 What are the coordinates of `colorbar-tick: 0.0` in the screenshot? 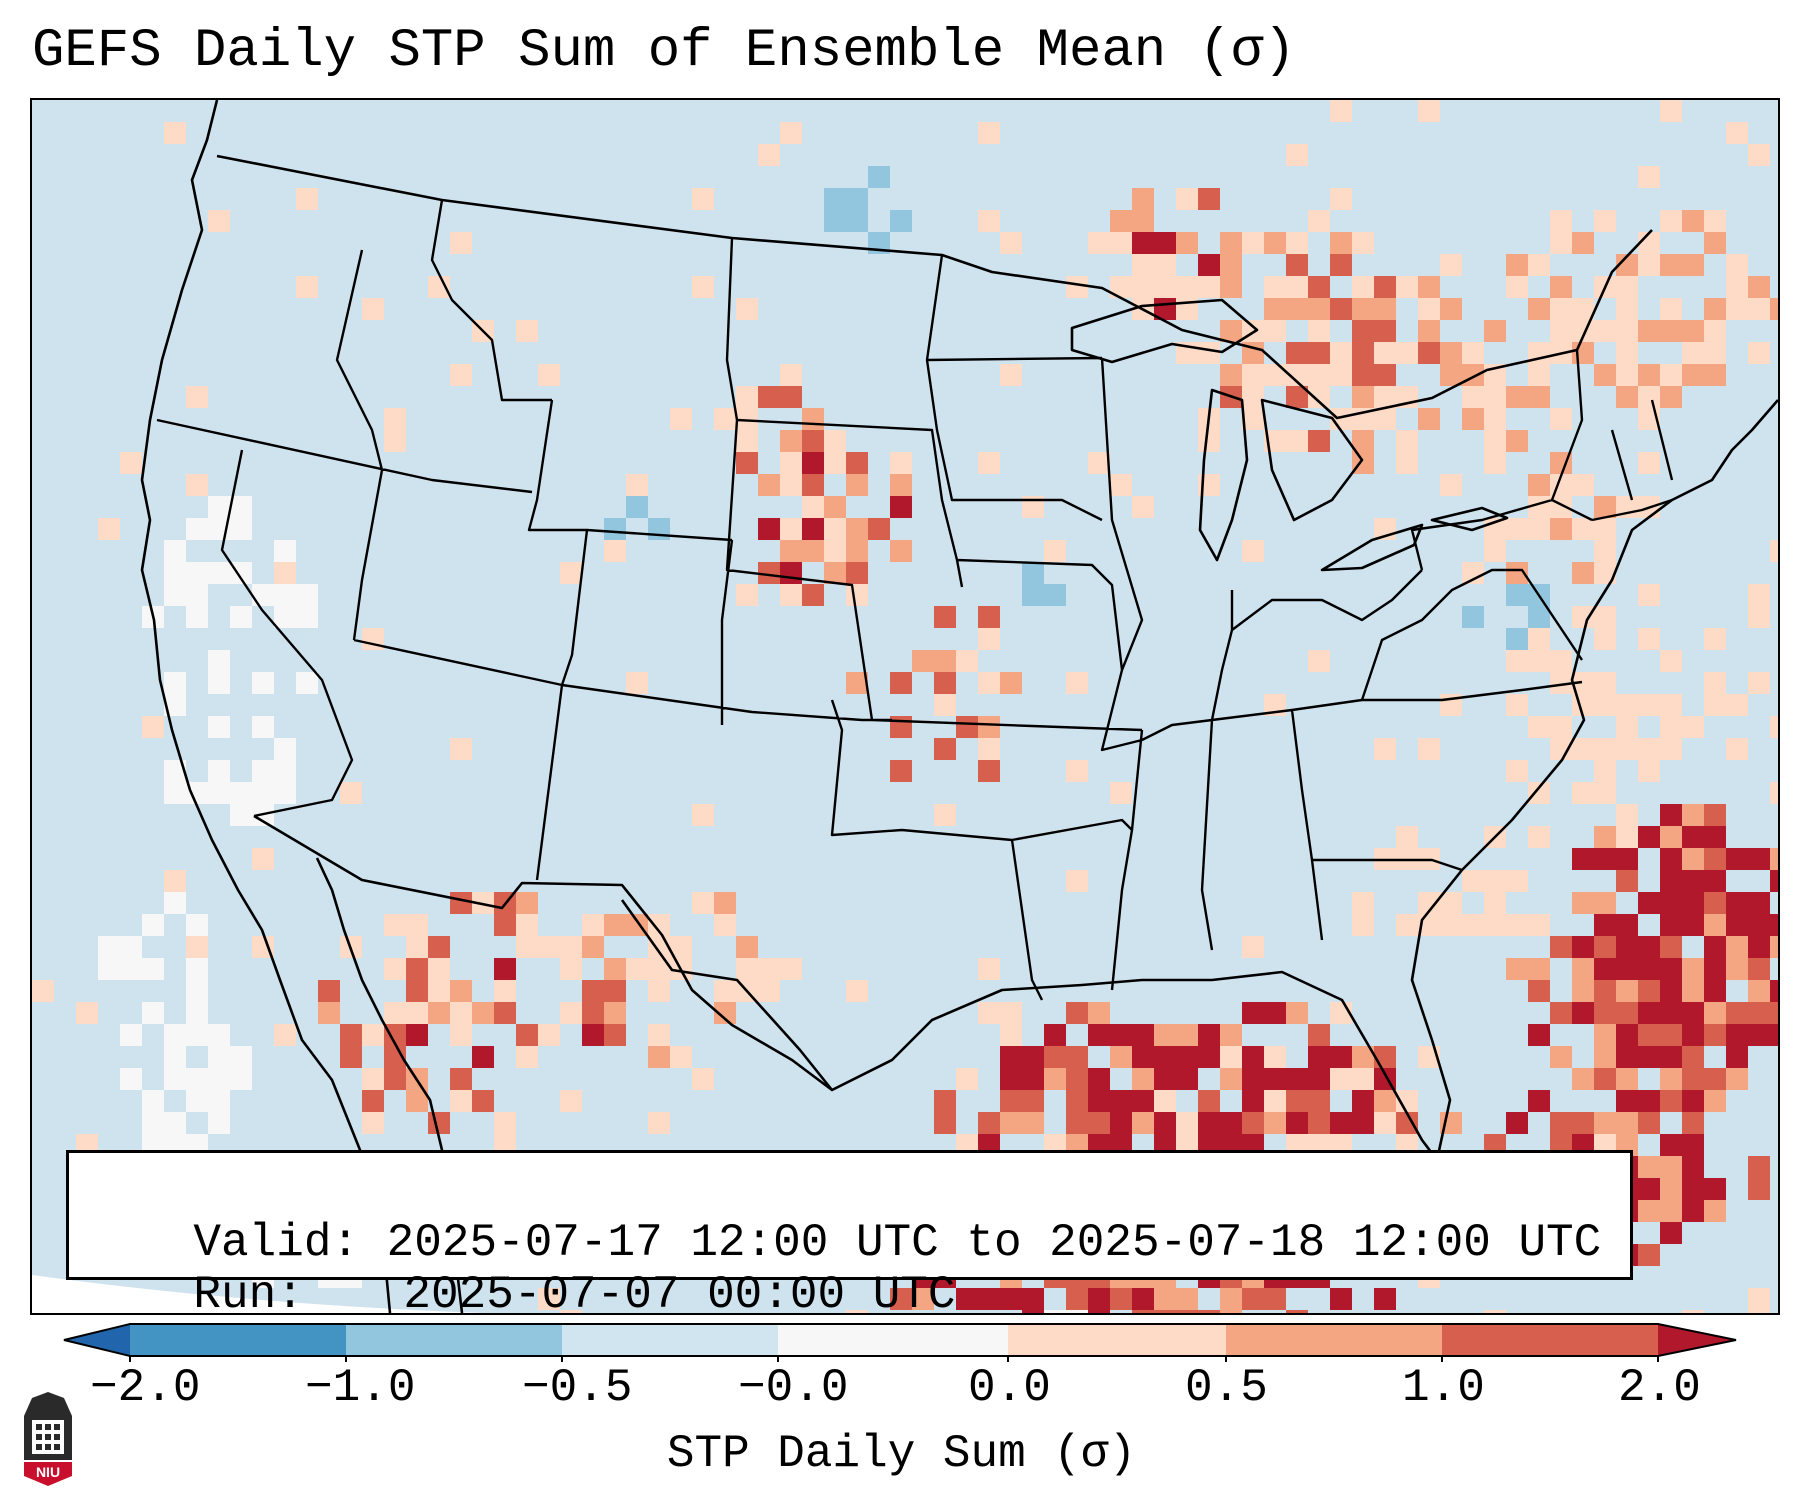 It's located at (1009, 1388).